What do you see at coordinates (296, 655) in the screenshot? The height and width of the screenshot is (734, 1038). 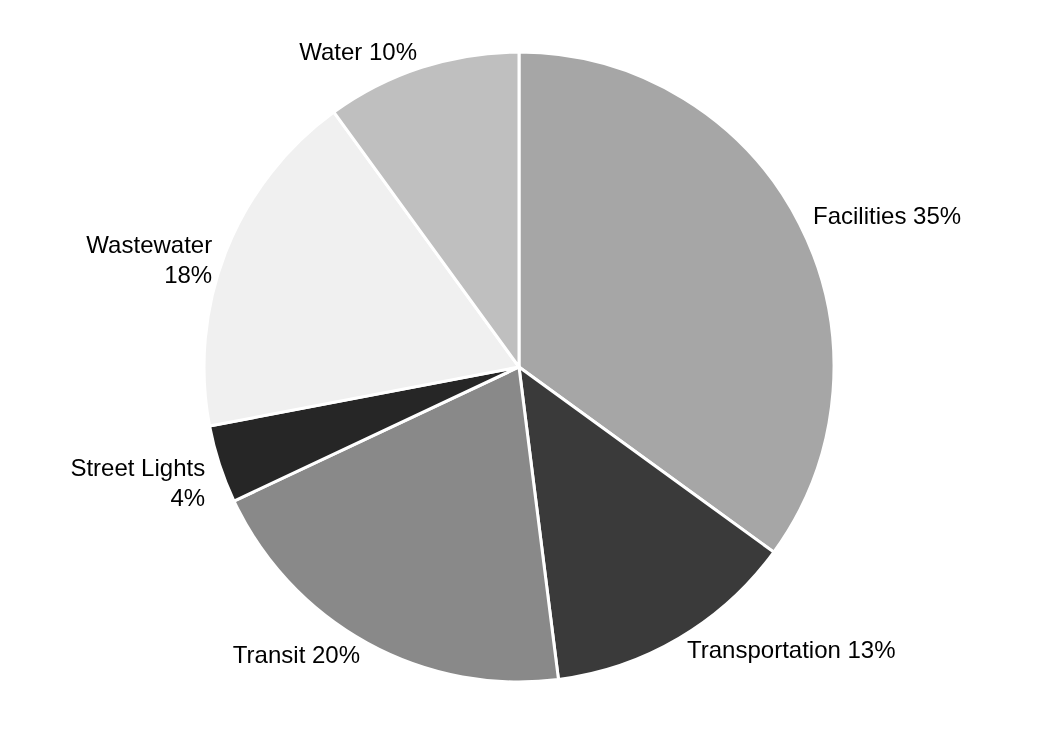 I see `slice-label: Transit 20%` at bounding box center [296, 655].